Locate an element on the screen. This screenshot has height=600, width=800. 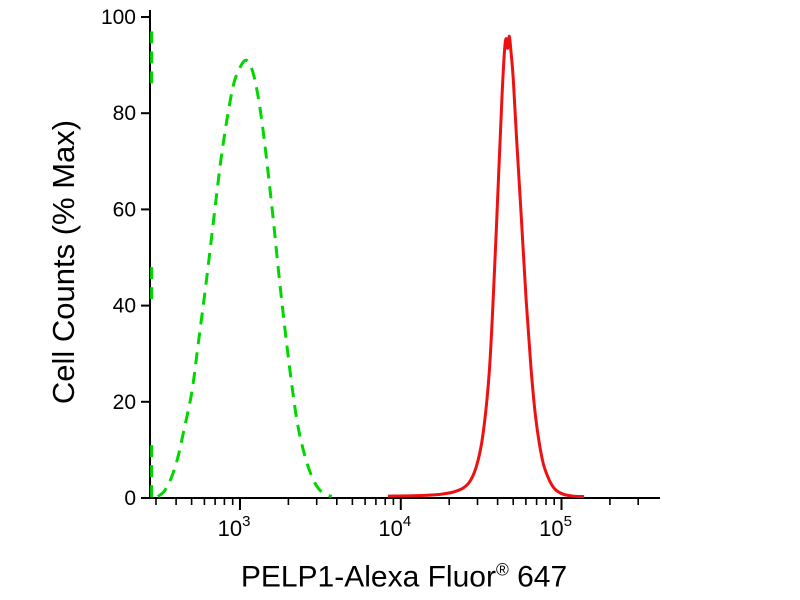
y-tick-label: 0 is located at coordinates (130, 498).